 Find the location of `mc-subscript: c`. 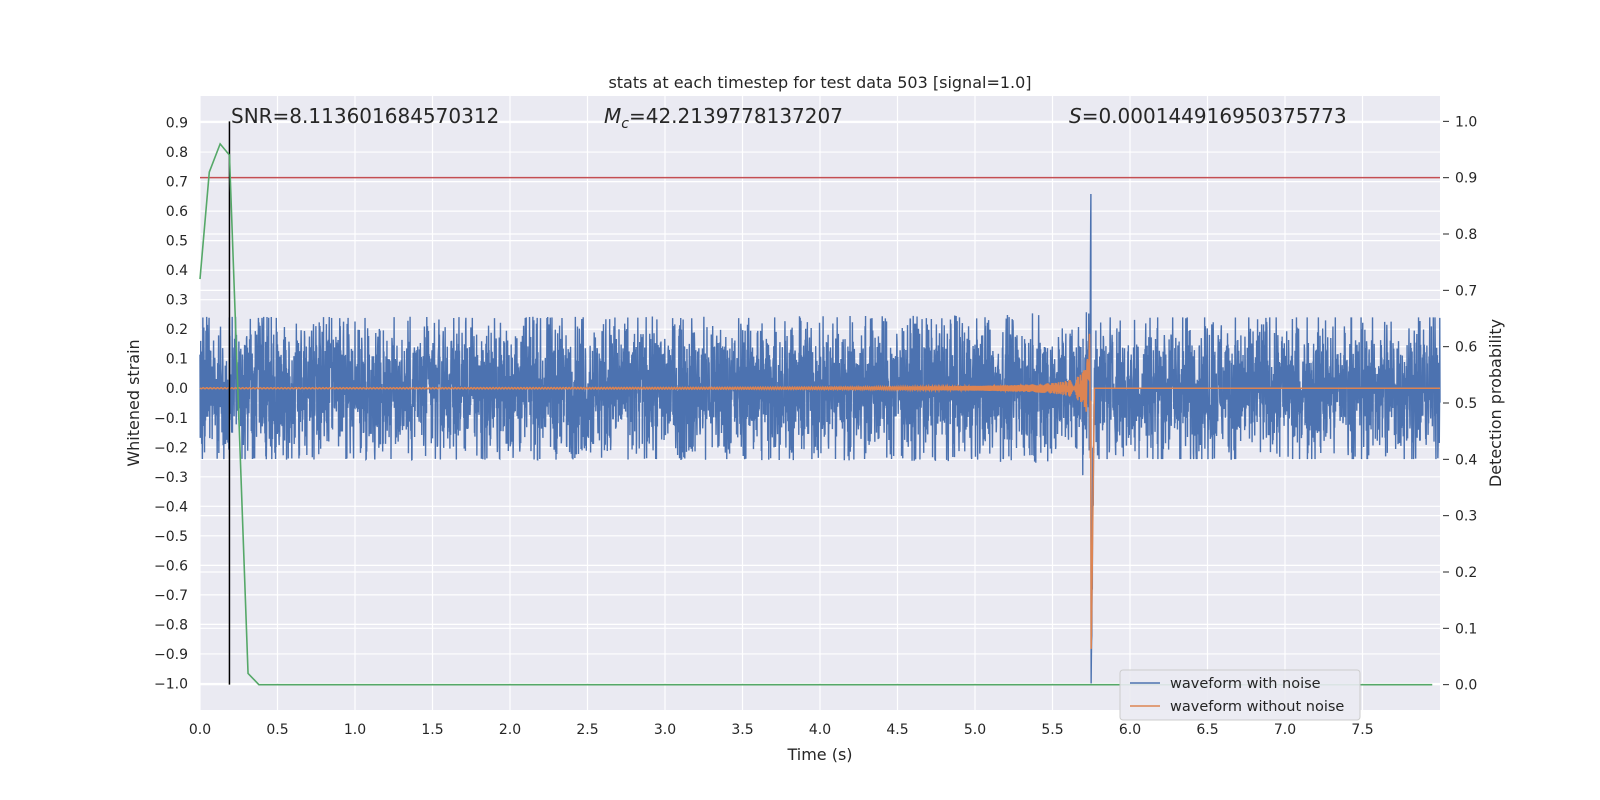

mc-subscript: c is located at coordinates (625, 124).